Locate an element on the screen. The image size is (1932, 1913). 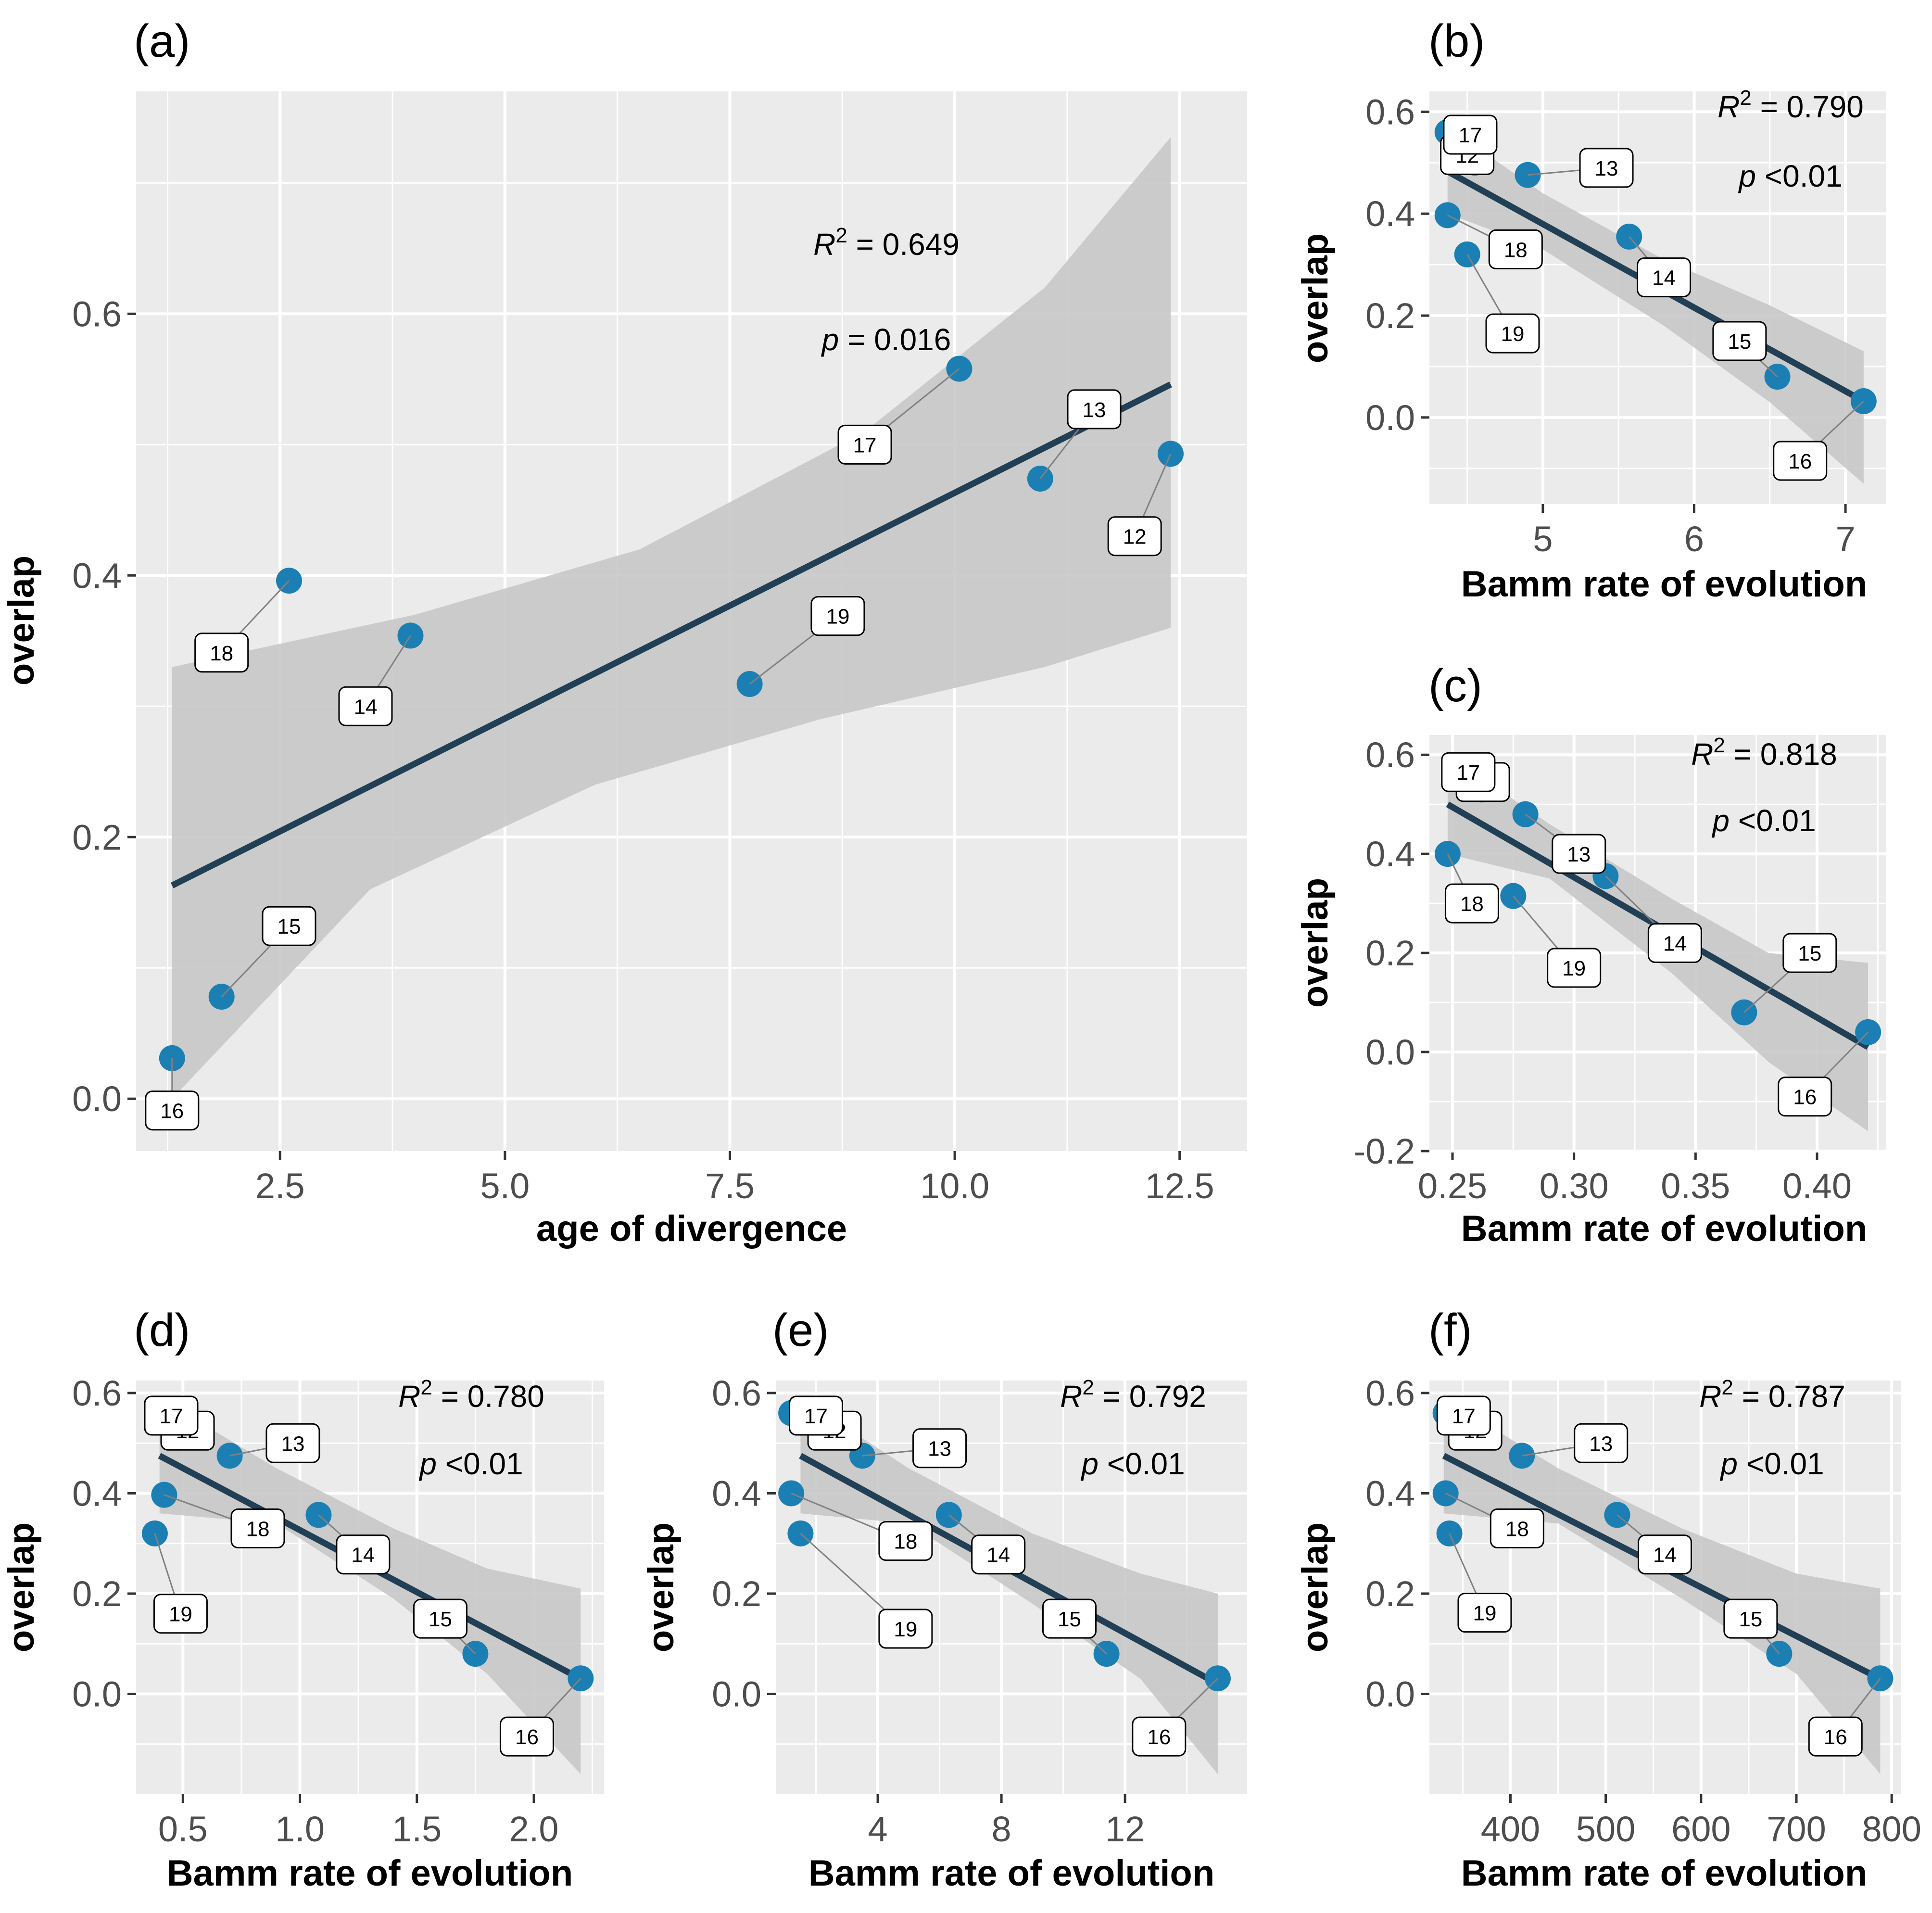
r-squared-annotation: R2 = 0.649 is located at coordinates (887, 243).